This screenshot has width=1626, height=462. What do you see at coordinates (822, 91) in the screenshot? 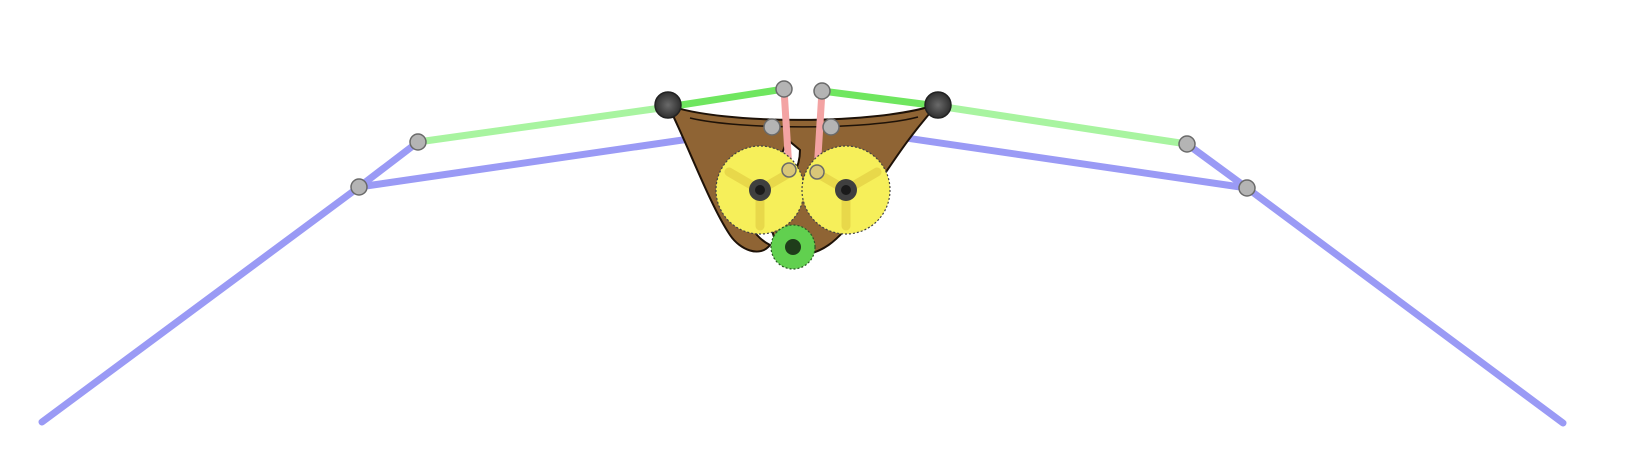
I see `joint-right-top` at bounding box center [822, 91].